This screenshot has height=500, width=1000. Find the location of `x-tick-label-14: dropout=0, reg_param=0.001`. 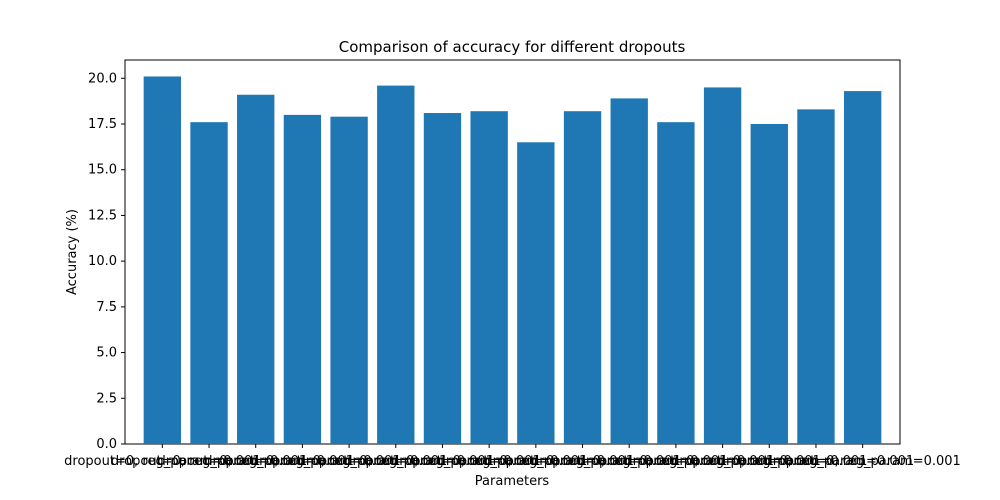

x-tick-label-14: dropout=0, reg_param=0.001 is located at coordinates (816, 461).